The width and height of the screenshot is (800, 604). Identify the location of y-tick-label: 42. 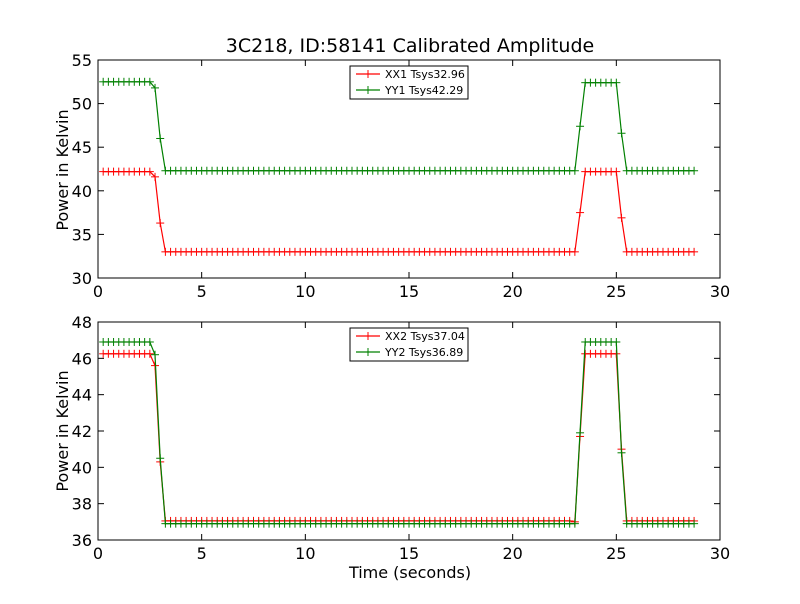
(82, 431).